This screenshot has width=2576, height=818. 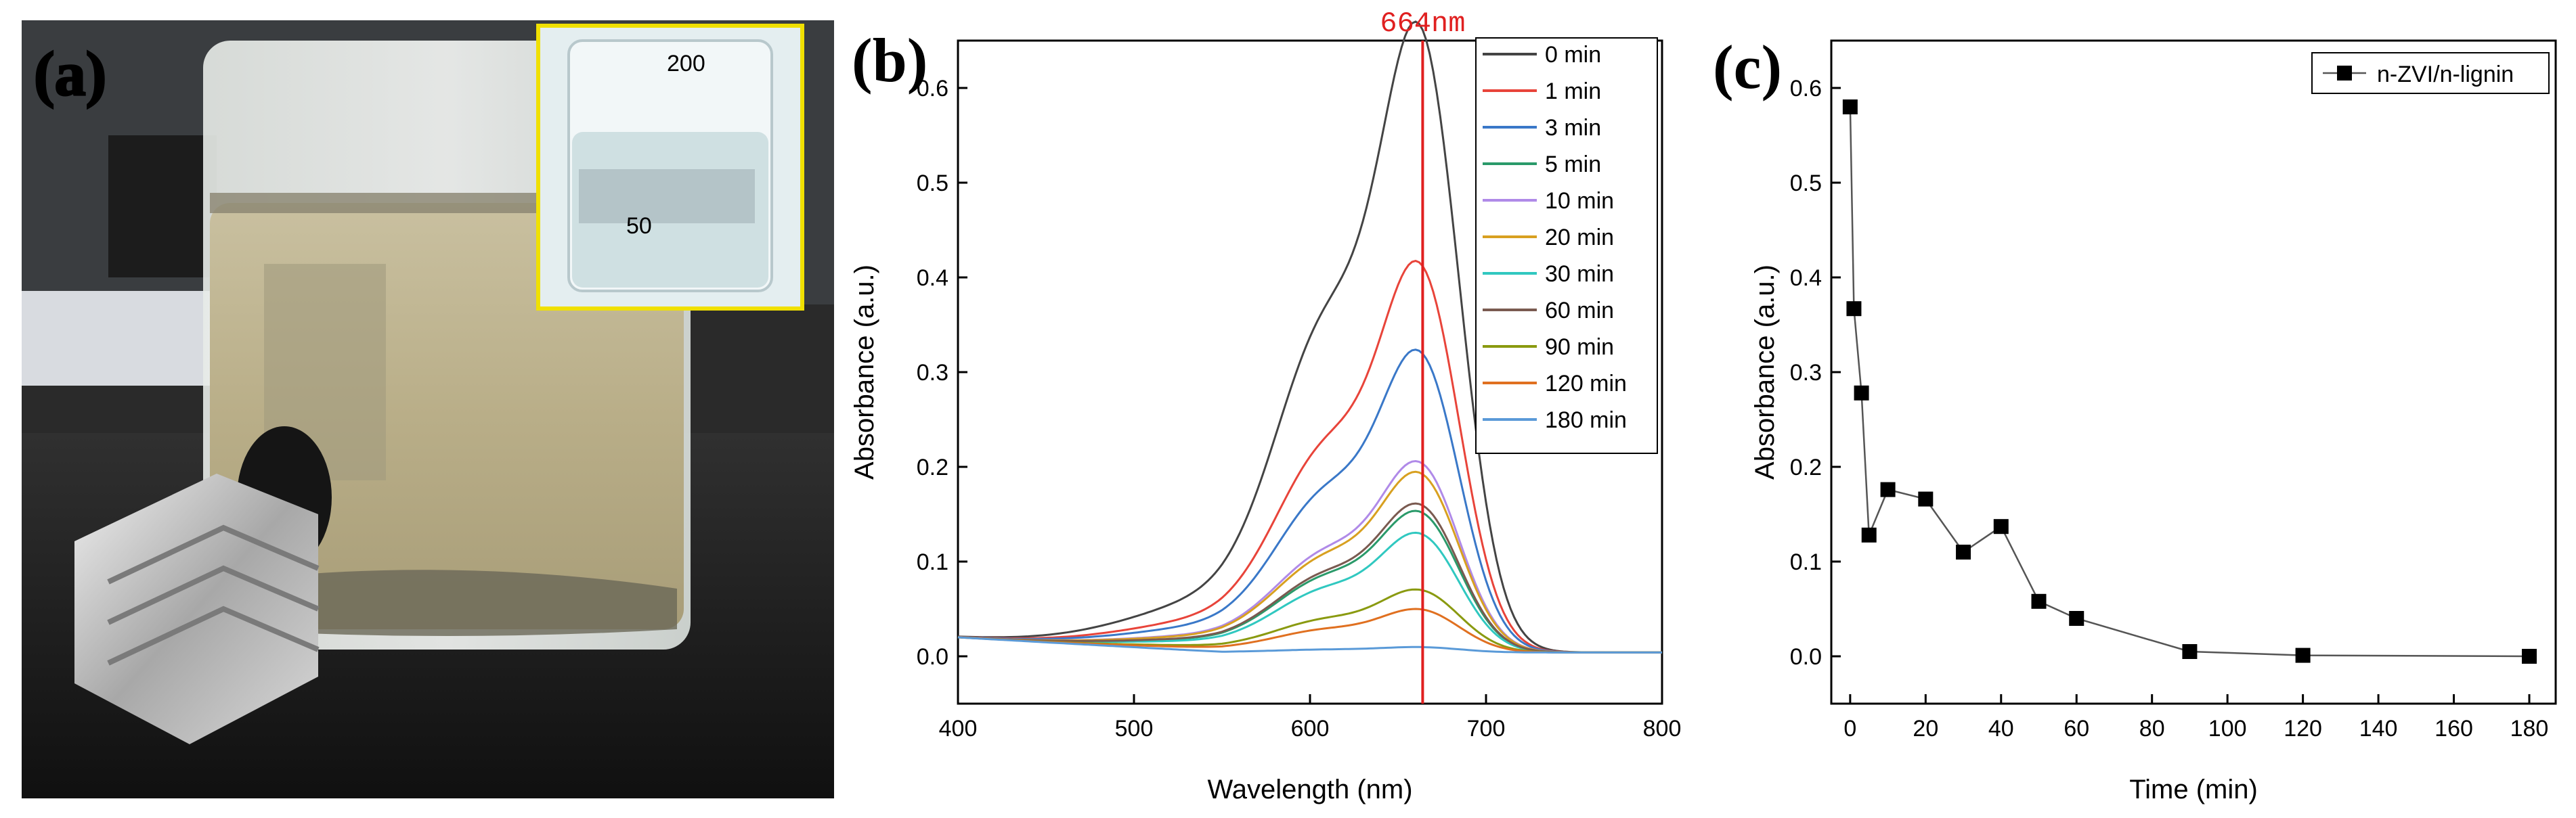 I want to click on chart-c-xtick-label: 20, so click(x=1925, y=729).